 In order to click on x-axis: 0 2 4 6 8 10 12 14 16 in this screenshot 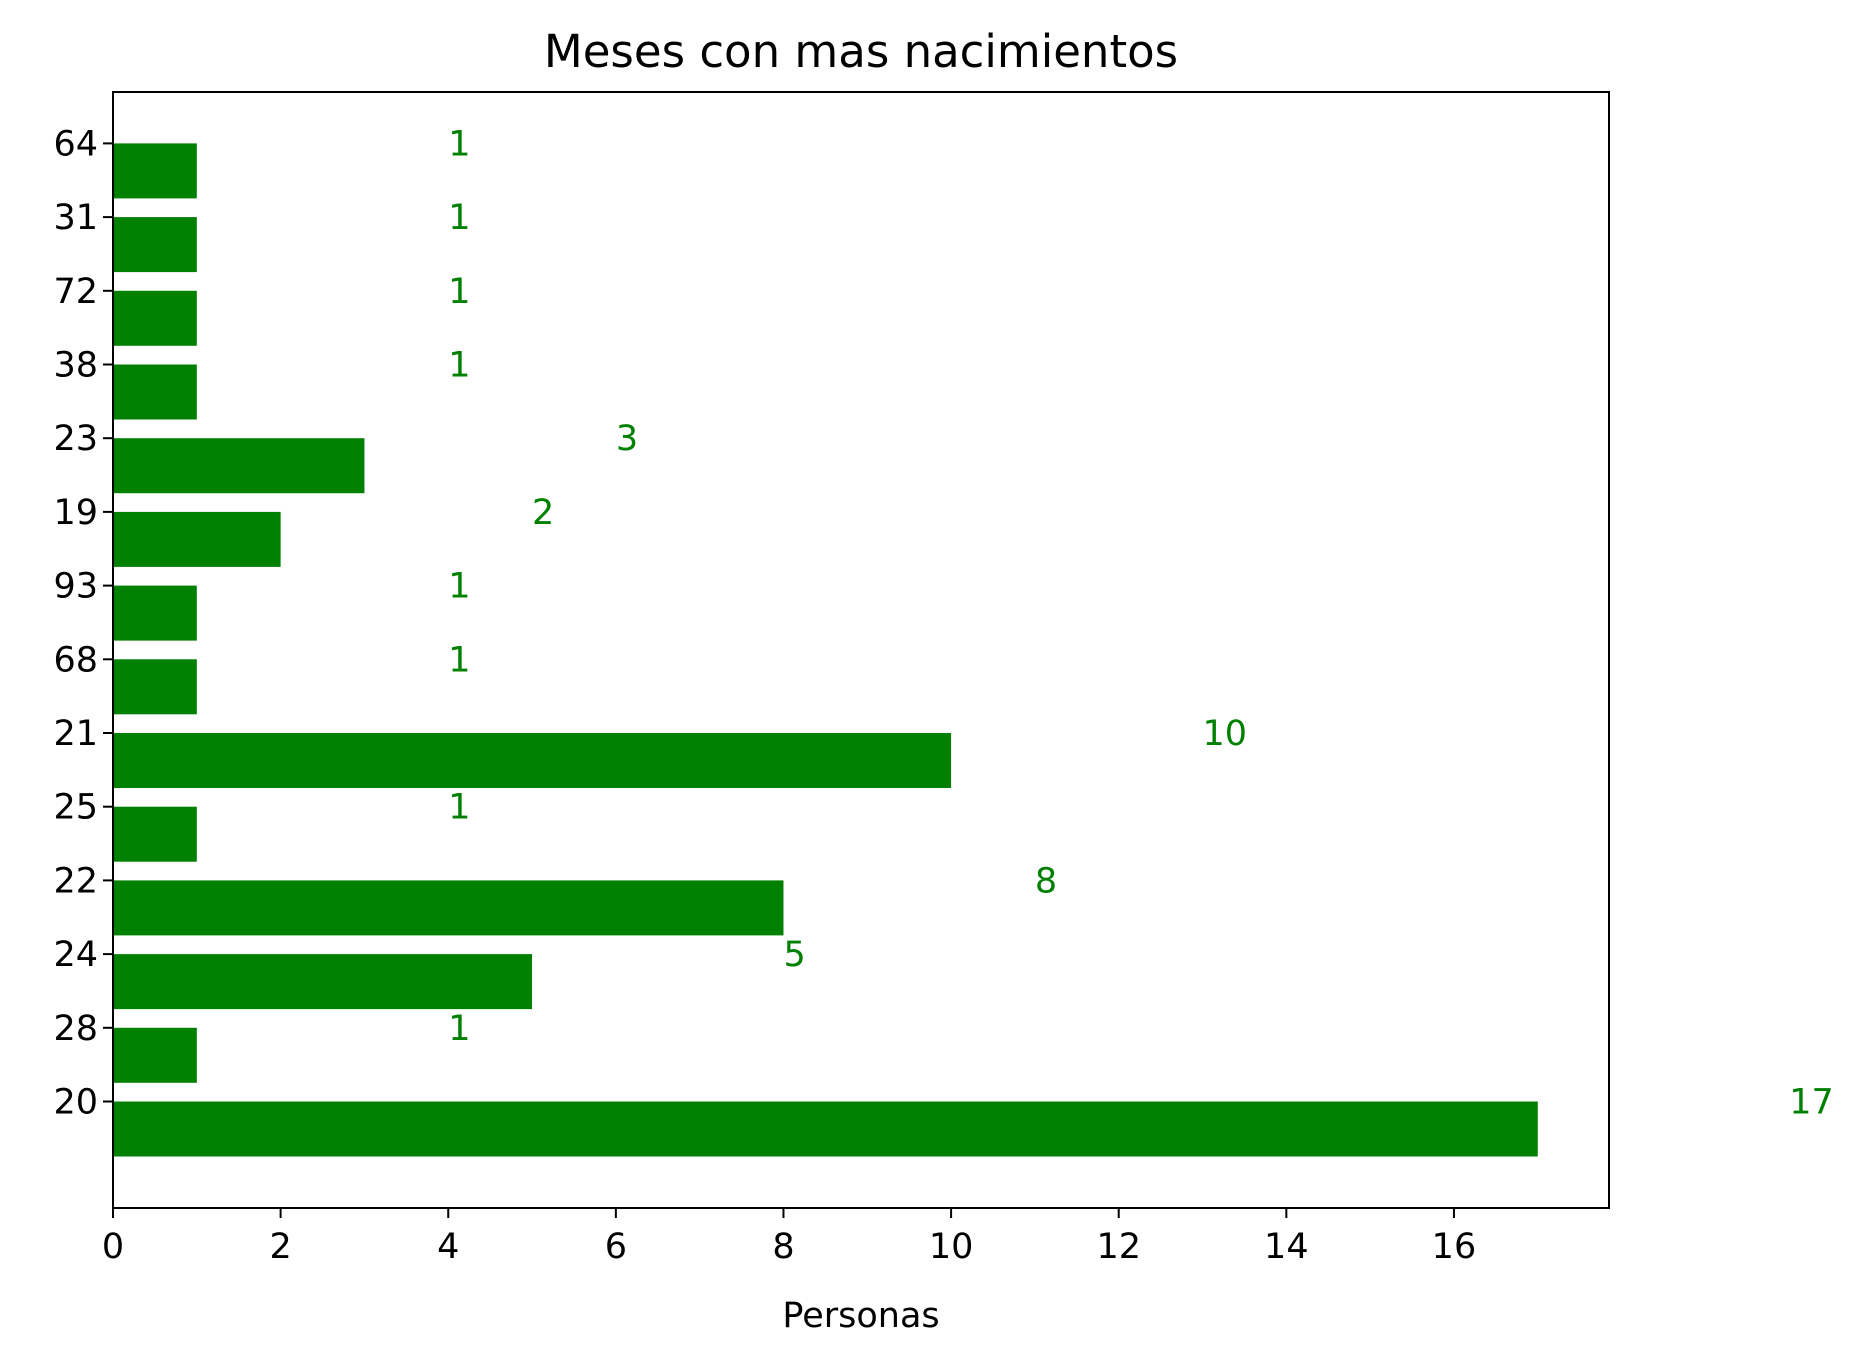, I will do `click(789, 1237)`.